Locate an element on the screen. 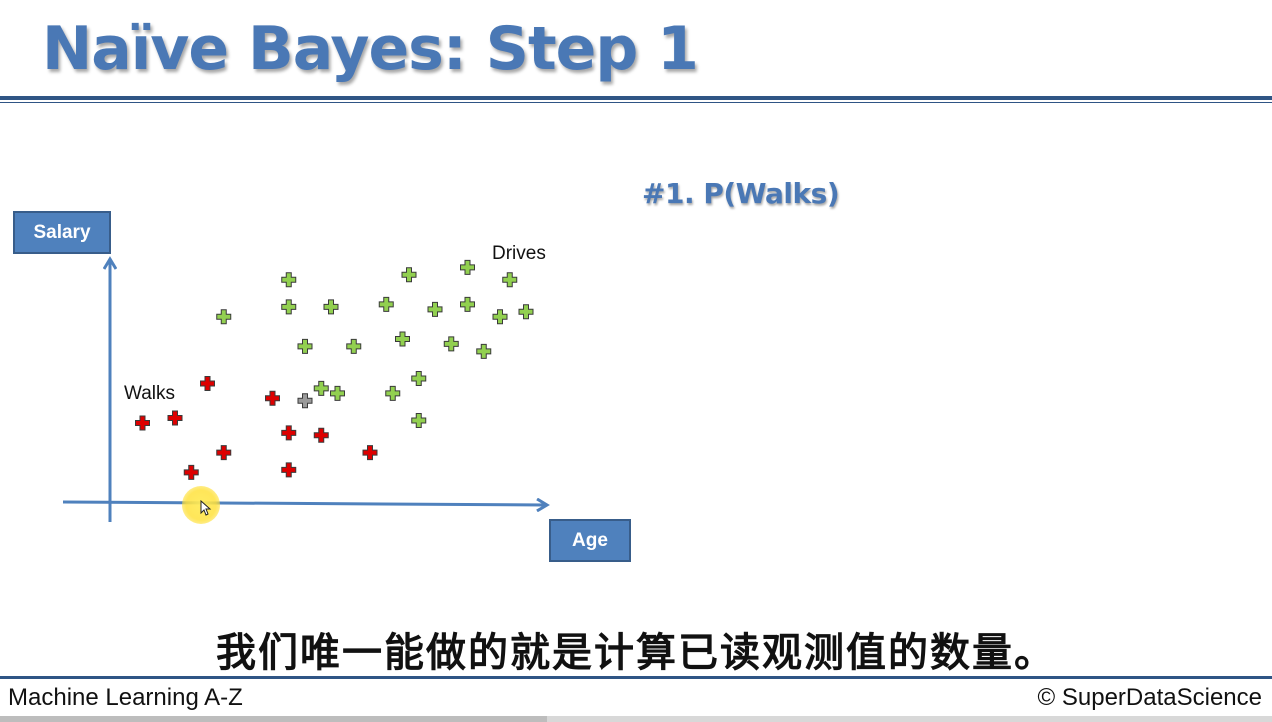  data-points is located at coordinates (334, 369).